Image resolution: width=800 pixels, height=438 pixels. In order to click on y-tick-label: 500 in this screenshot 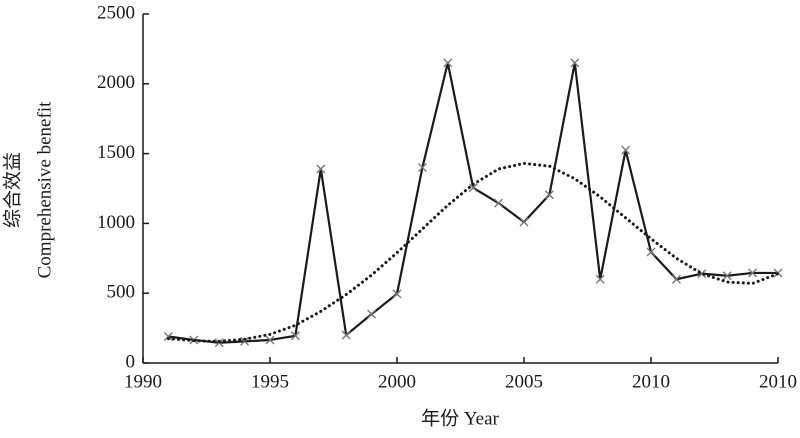, I will do `click(121, 292)`.